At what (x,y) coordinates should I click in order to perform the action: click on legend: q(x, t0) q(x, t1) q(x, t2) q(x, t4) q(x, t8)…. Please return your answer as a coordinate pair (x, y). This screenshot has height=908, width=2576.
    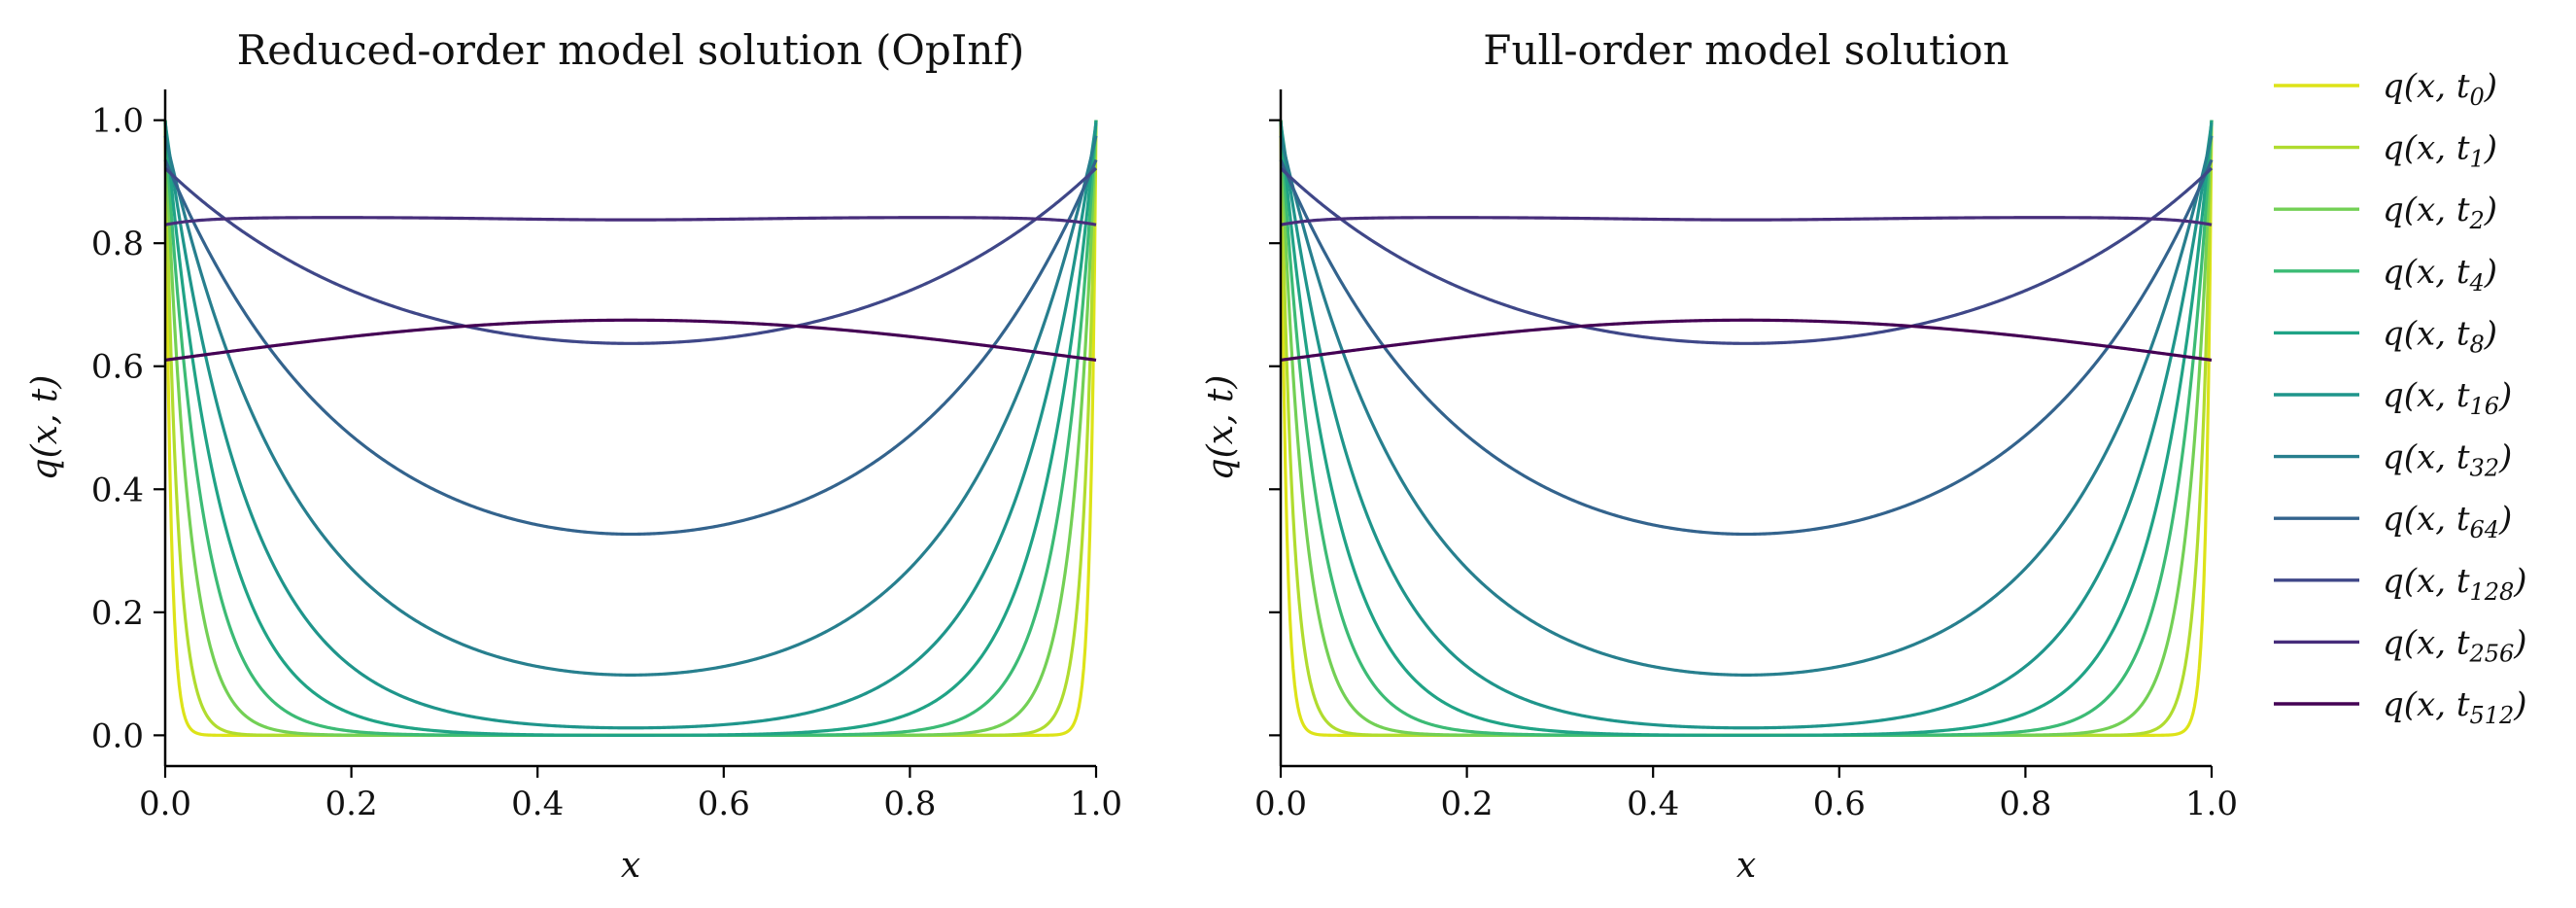
    Looking at the image, I should click on (2400, 398).